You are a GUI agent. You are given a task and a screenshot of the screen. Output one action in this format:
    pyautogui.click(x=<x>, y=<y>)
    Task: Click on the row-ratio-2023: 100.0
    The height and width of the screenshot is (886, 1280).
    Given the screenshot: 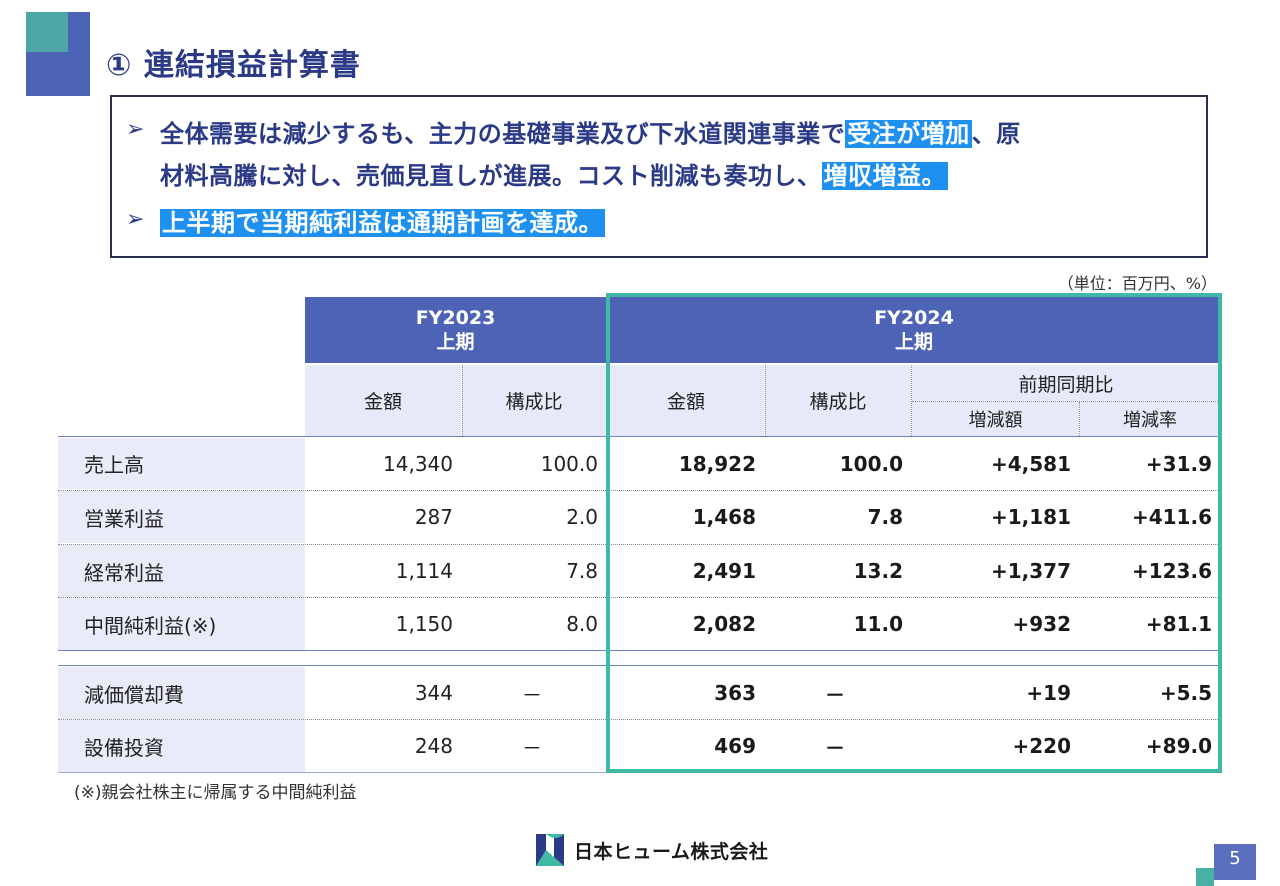 What is the action you would take?
    pyautogui.click(x=569, y=463)
    